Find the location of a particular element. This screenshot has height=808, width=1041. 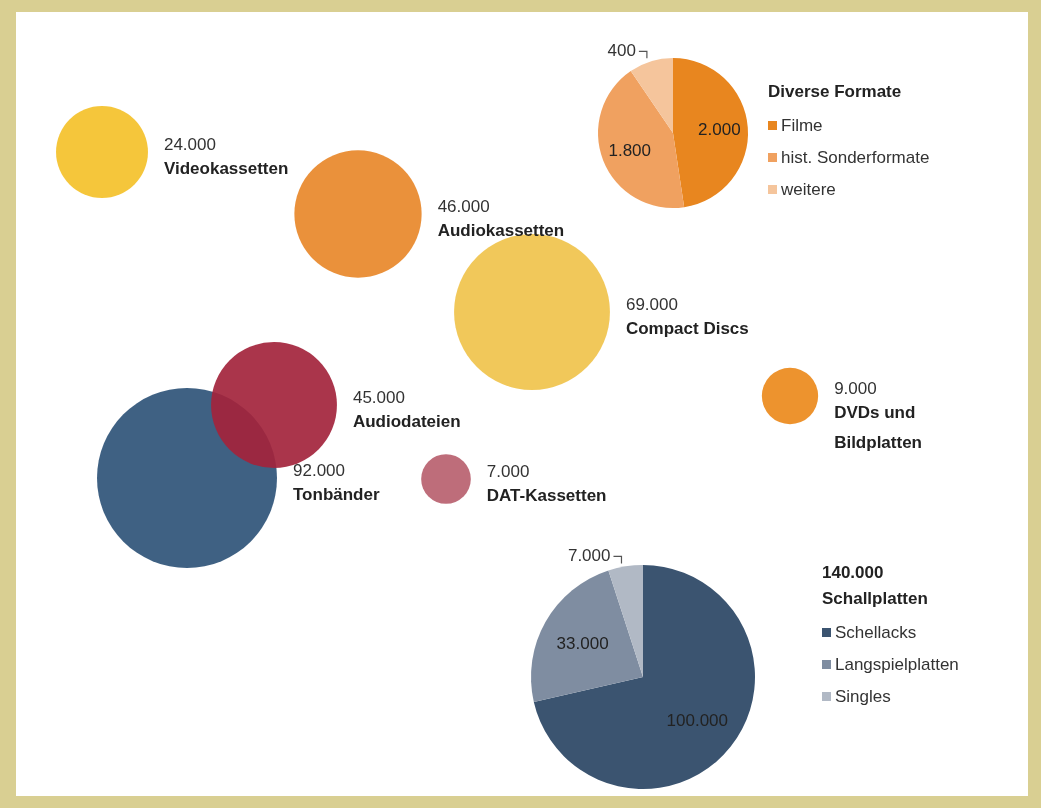

data-label: 69.000 is located at coordinates (651, 304).